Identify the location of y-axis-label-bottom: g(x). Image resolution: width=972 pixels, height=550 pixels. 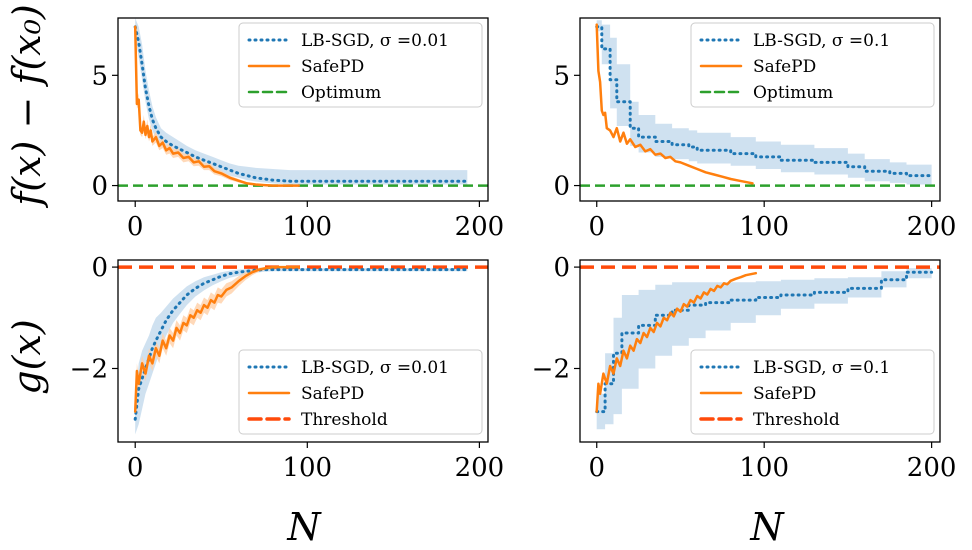
(27, 356).